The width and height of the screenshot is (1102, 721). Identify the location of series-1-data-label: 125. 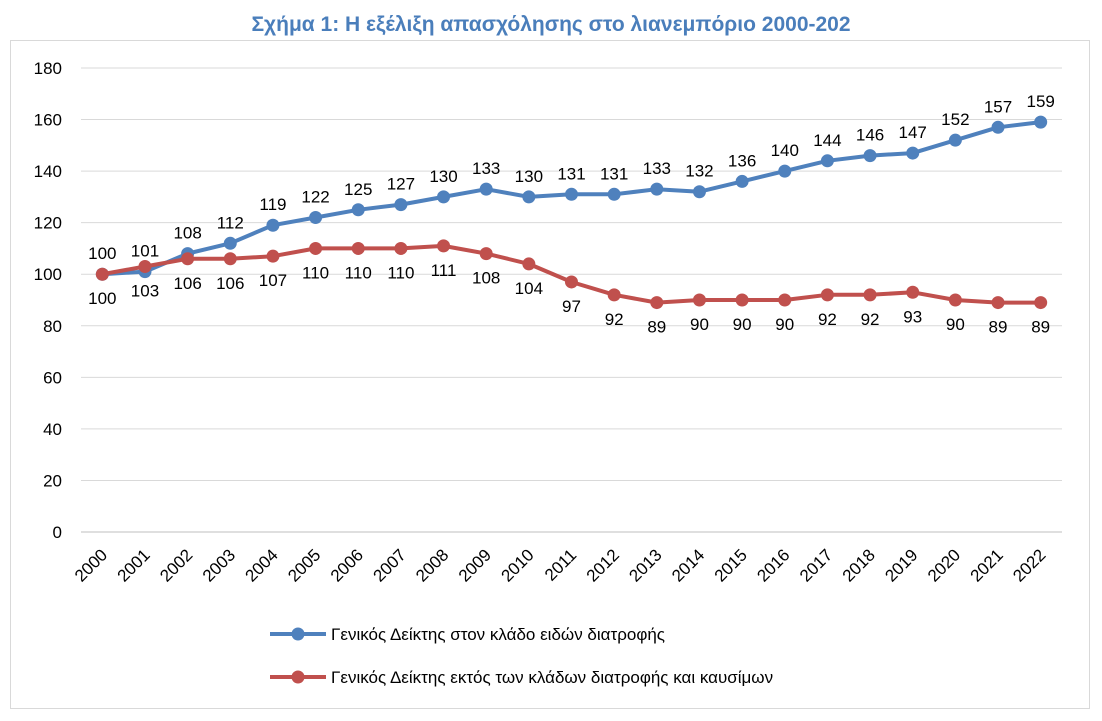
(358, 189).